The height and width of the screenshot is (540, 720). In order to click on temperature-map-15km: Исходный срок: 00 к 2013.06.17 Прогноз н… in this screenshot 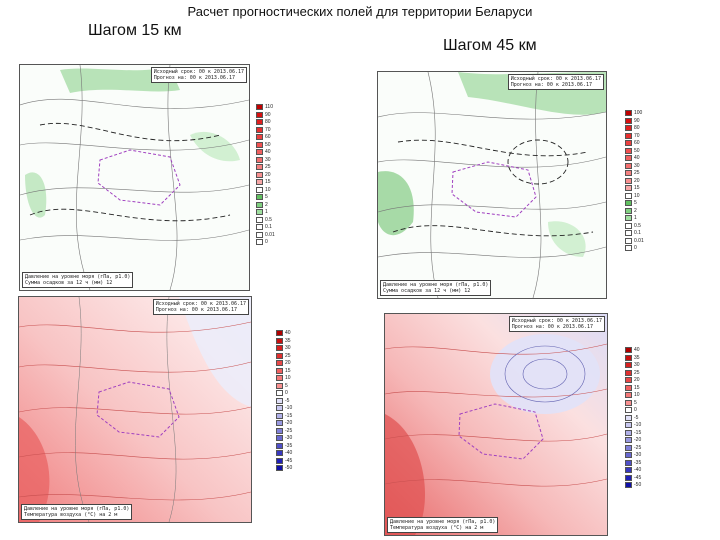, I will do `click(135, 409)`.